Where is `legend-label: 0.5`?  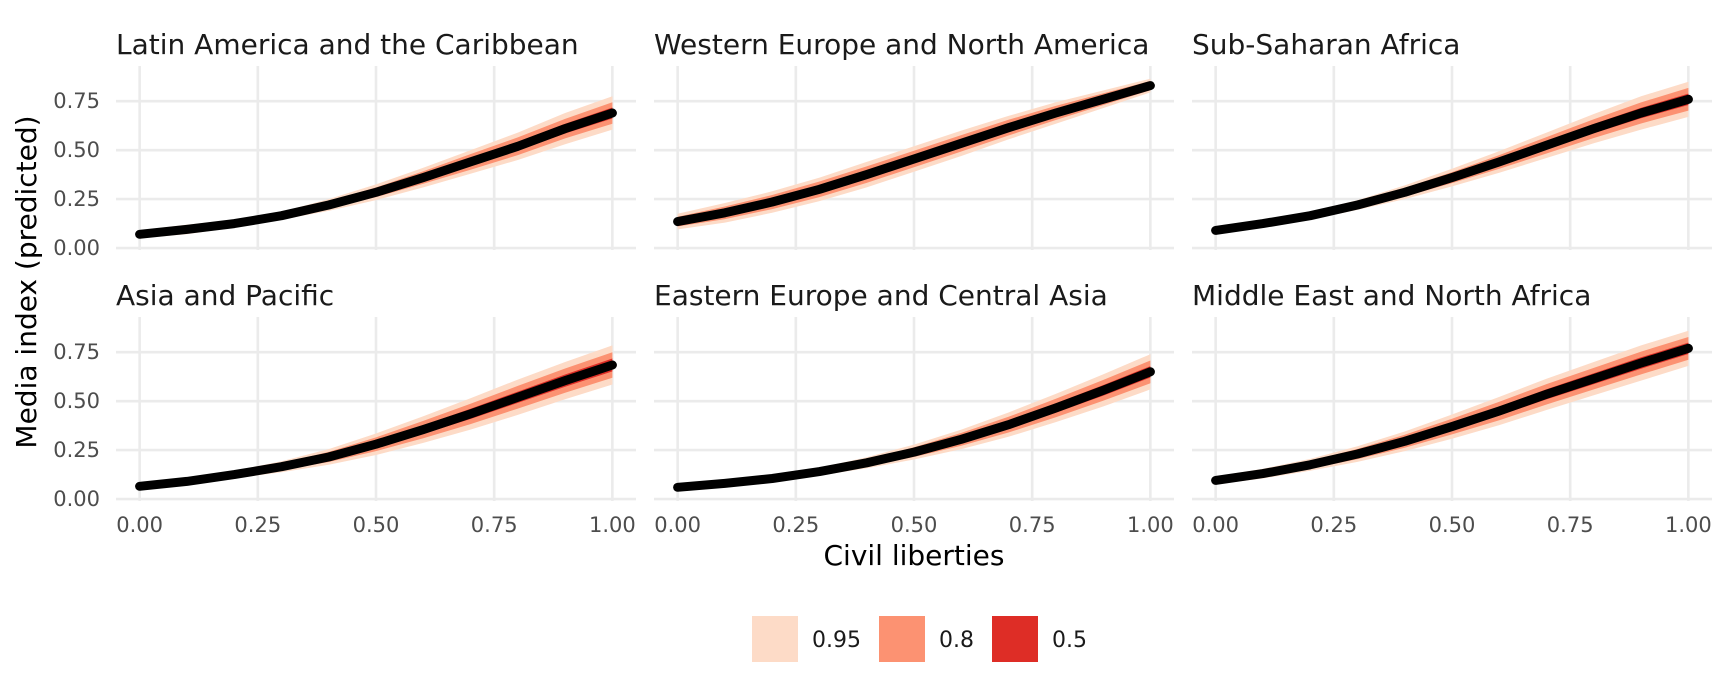
legend-label: 0.5 is located at coordinates (1069, 640).